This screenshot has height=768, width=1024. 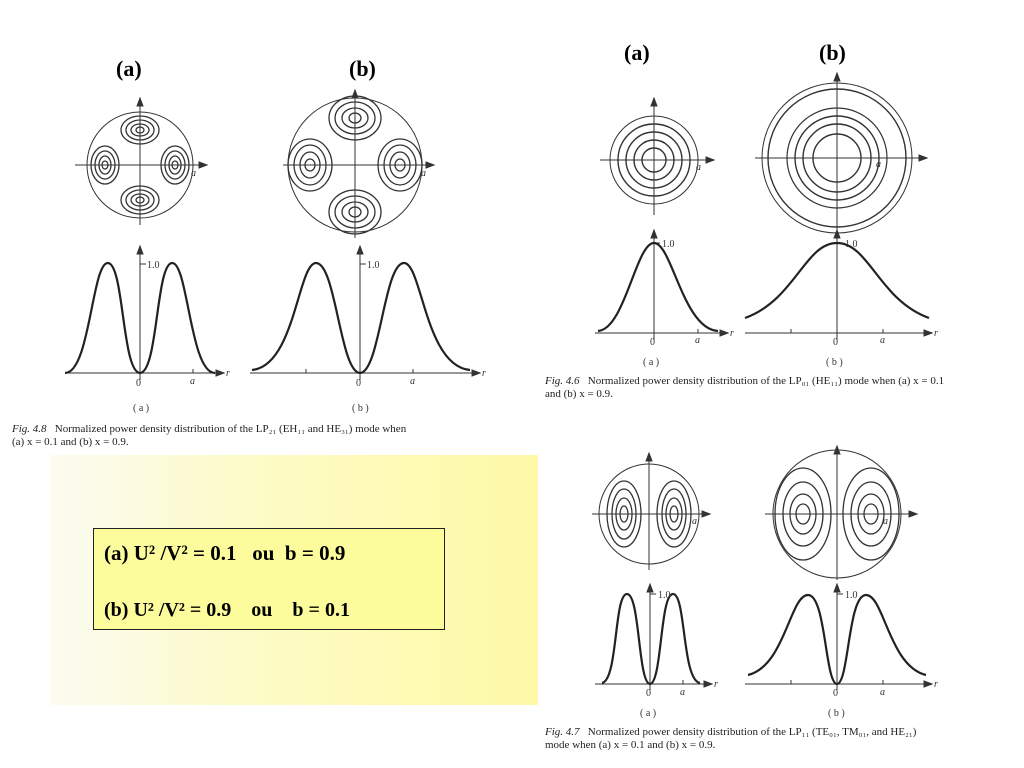 What do you see at coordinates (484, 373) in the screenshot?
I see `fig48b-axis-r: r` at bounding box center [484, 373].